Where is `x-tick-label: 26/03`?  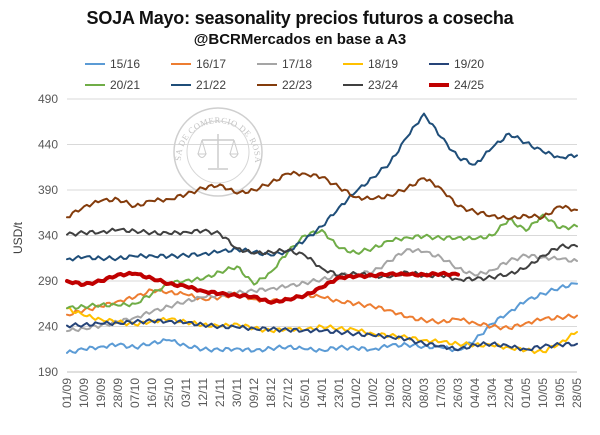
x-tick-label: 26/03 is located at coordinates (458, 393).